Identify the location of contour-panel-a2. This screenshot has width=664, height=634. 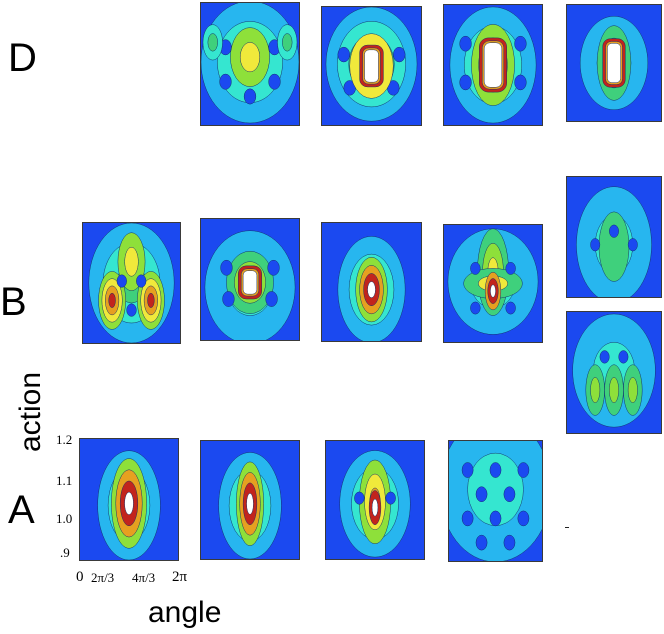
(375, 500).